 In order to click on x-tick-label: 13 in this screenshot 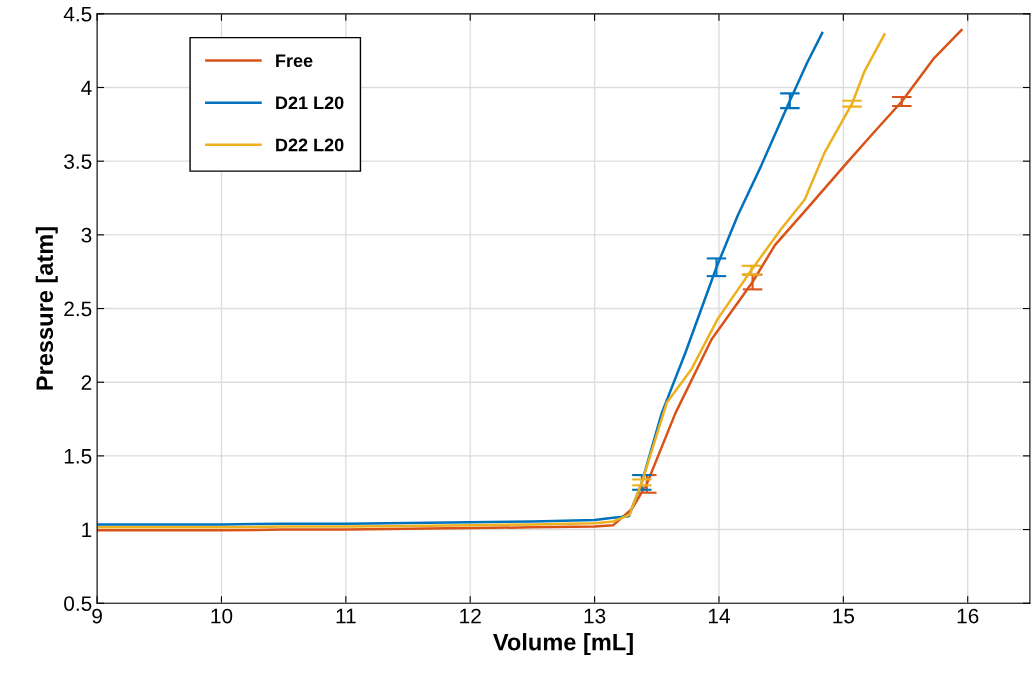, I will do `click(595, 616)`.